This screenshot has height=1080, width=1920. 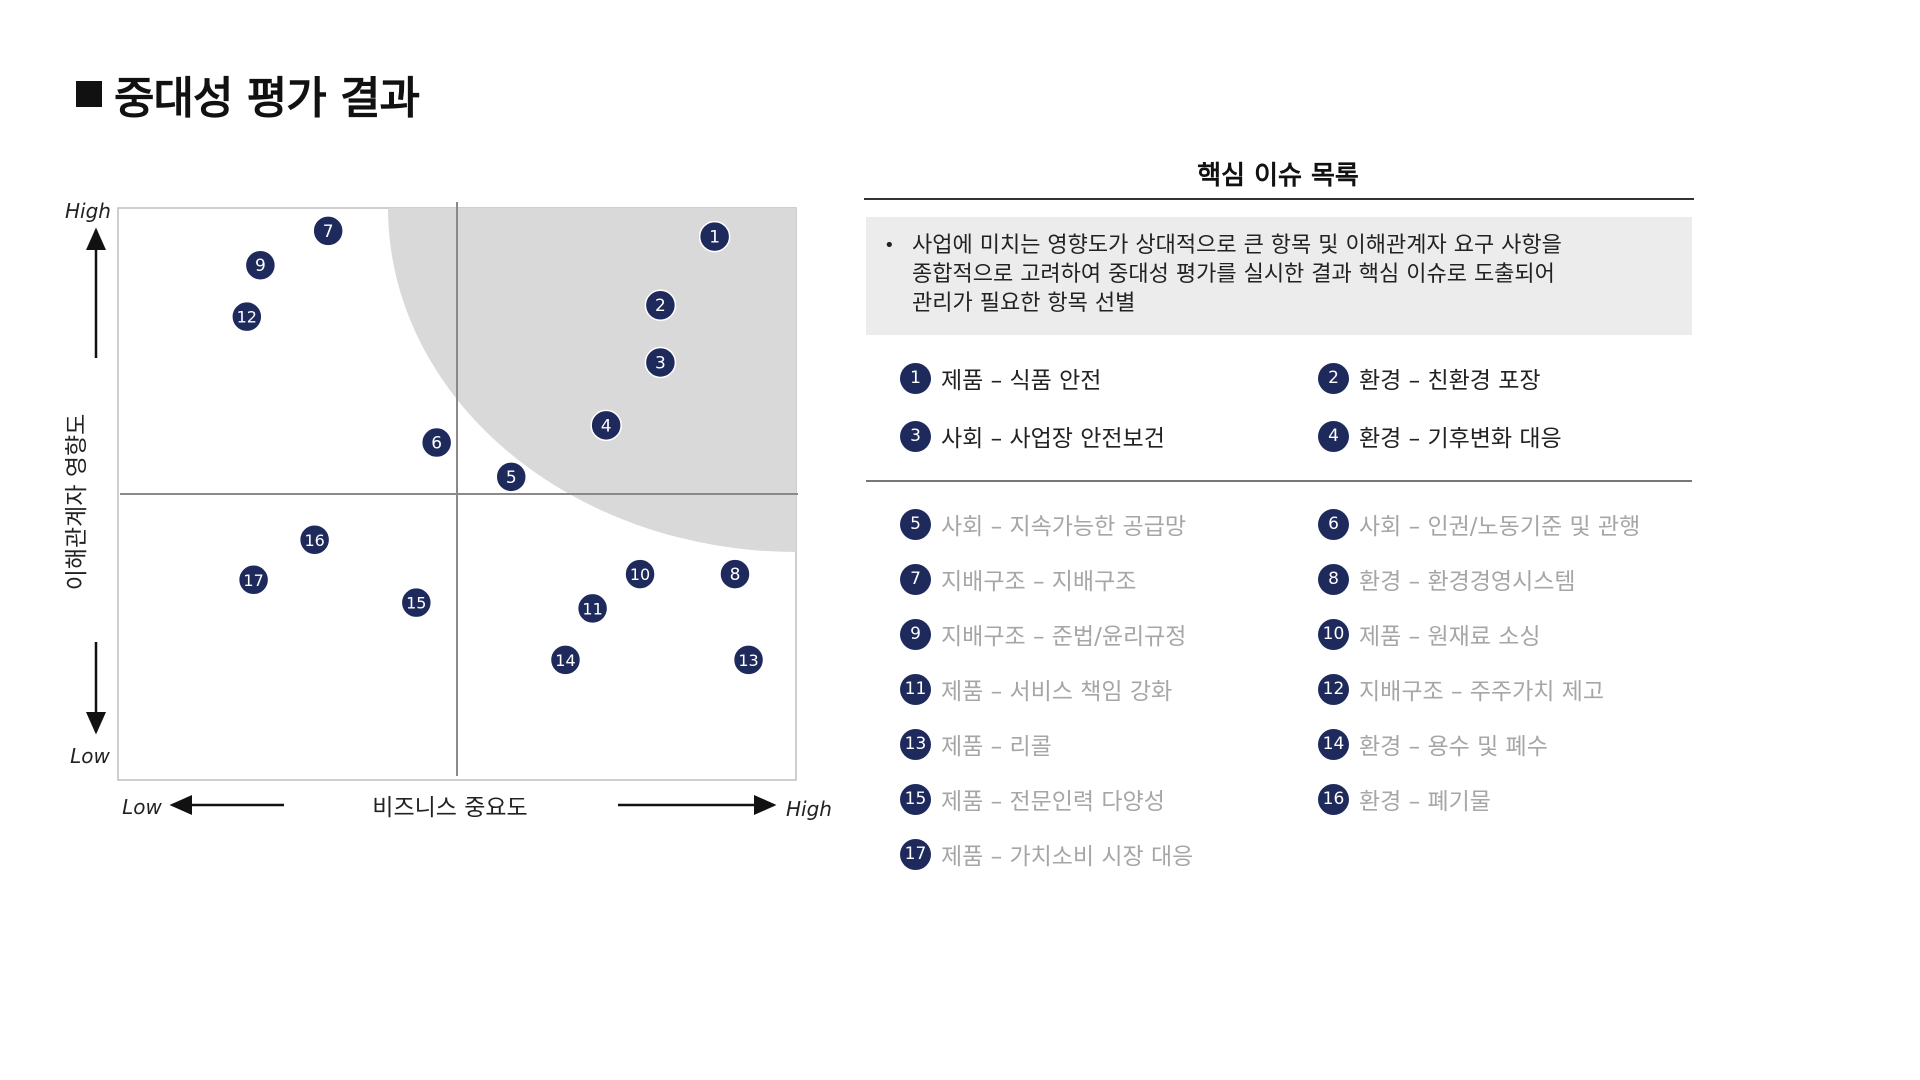 I want to click on issue-label: 지배구조 – 준법/윤리규정, so click(x=1064, y=637).